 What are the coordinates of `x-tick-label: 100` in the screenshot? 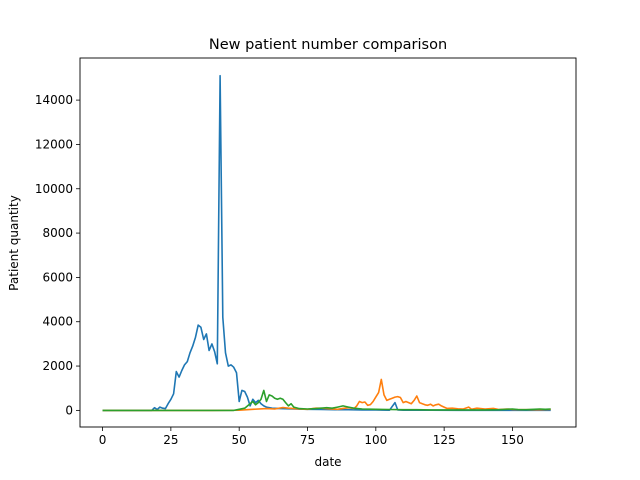 It's located at (375, 440).